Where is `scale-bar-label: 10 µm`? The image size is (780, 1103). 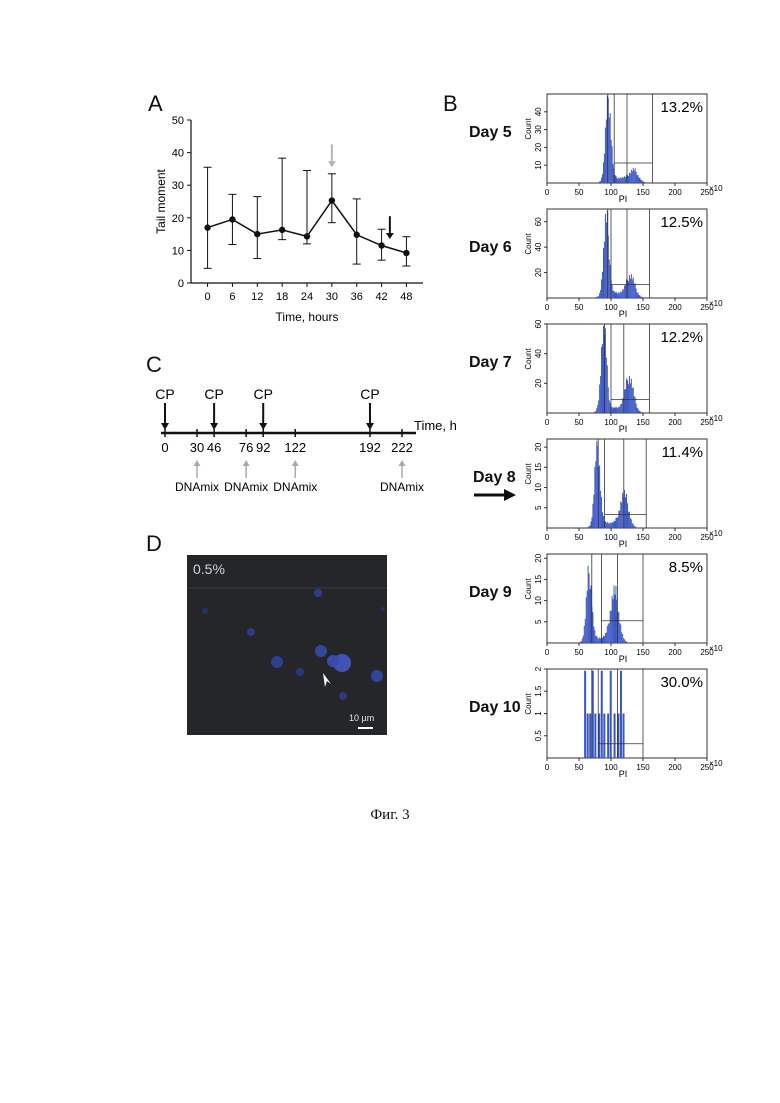 scale-bar-label: 10 µm is located at coordinates (361, 718).